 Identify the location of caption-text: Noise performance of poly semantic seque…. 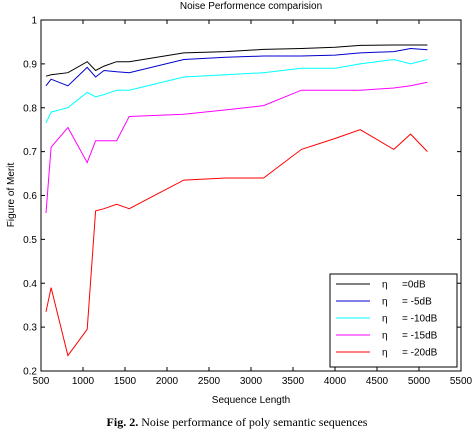
(254, 422).